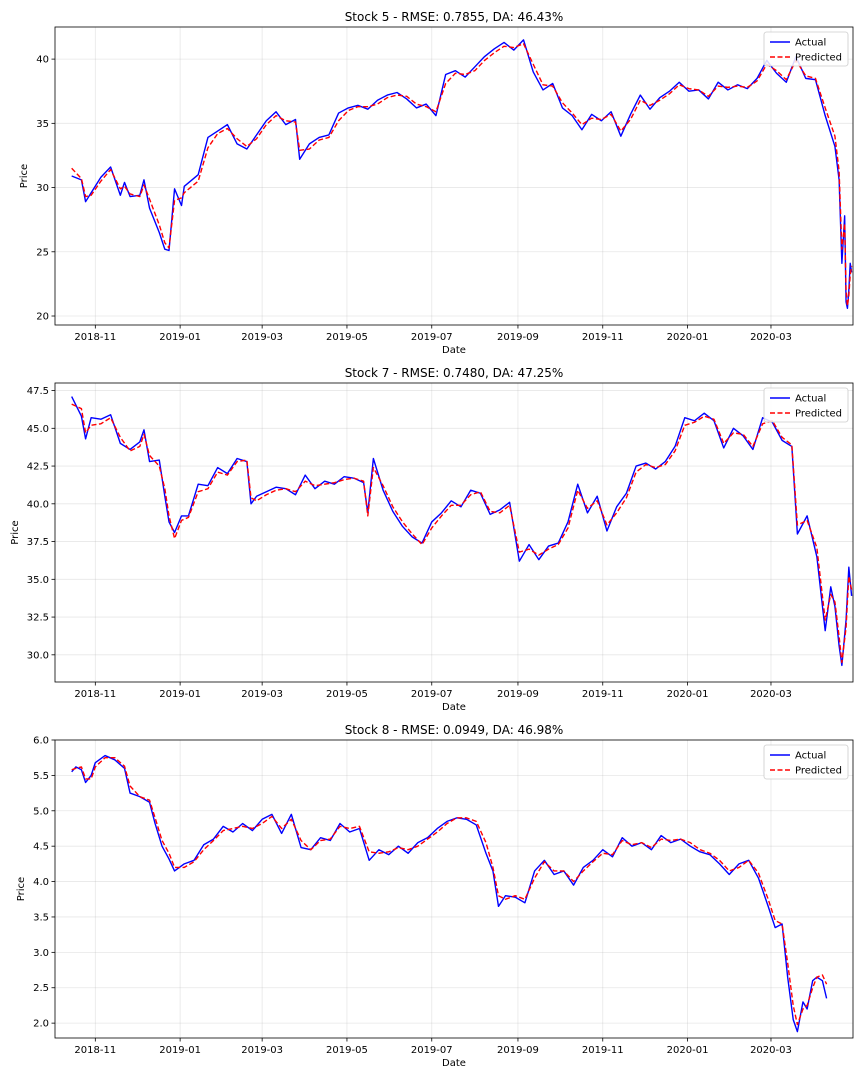 This screenshot has width=864, height=1080. I want to click on chart-title: Stock 5 - RMSE: 0.7855, DA: 46.43%, so click(454, 17).